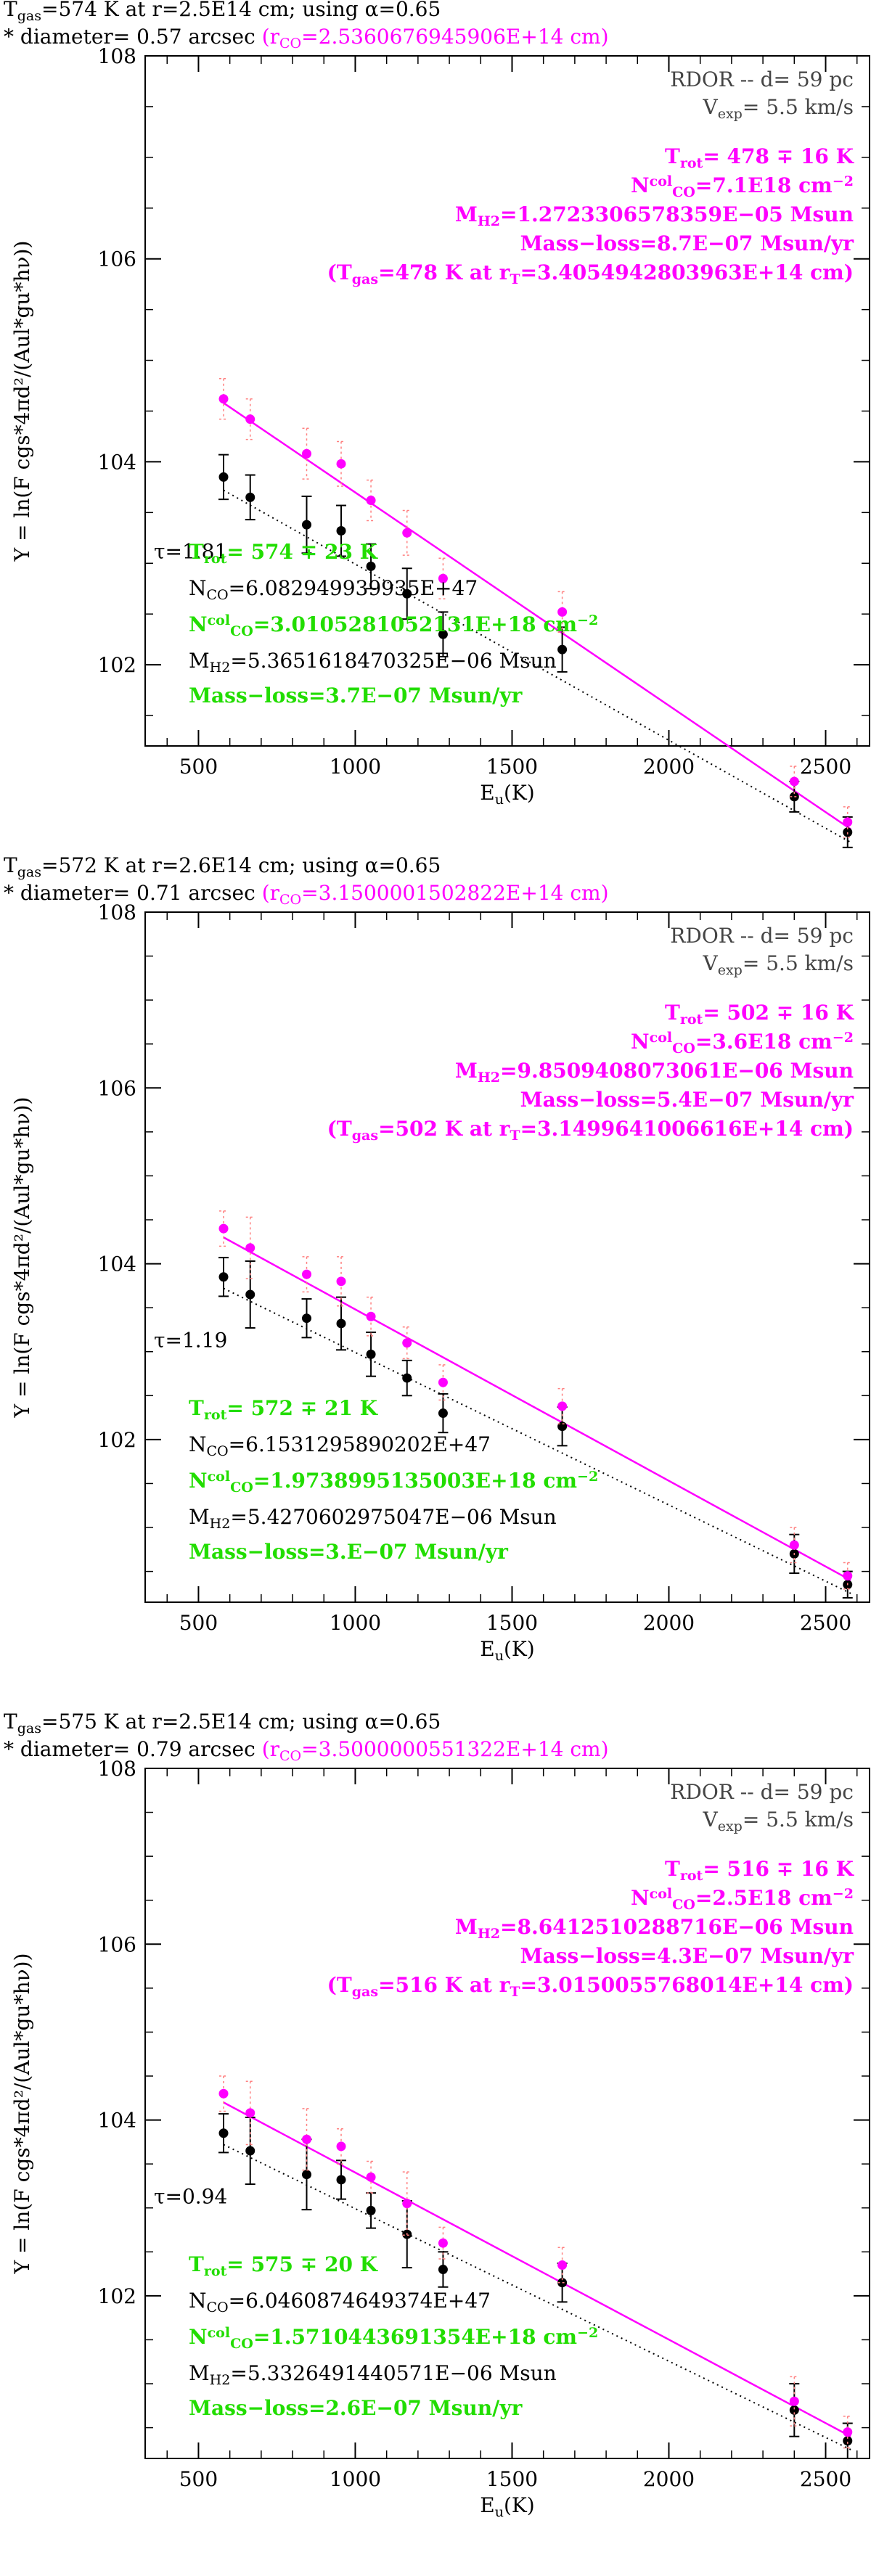 The width and height of the screenshot is (871, 2576). I want to click on green-trot: Trot= 574 ∓ 23 K, so click(284, 553).